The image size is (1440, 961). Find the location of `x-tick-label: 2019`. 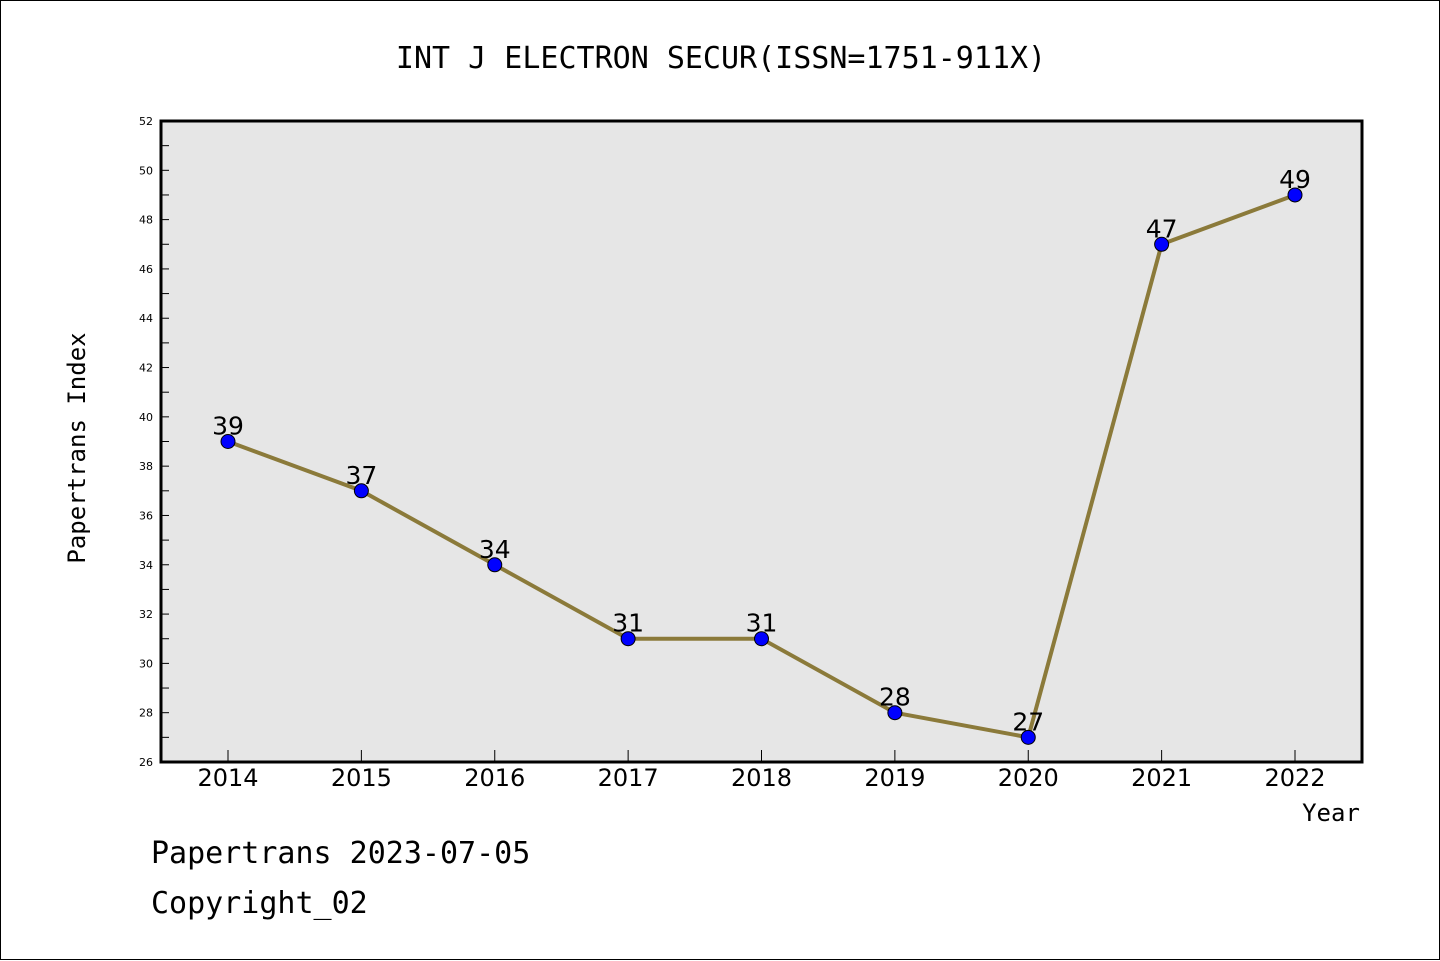

x-tick-label: 2019 is located at coordinates (894, 778).